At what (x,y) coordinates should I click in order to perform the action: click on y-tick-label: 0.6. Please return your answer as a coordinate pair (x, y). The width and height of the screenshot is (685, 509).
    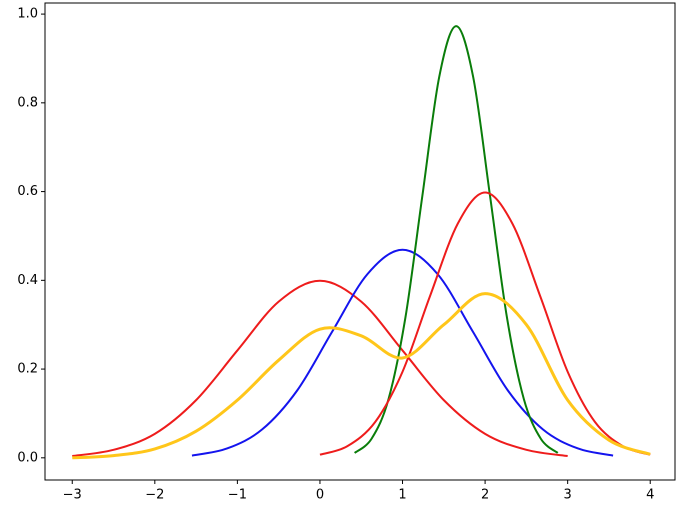
    Looking at the image, I should click on (27, 191).